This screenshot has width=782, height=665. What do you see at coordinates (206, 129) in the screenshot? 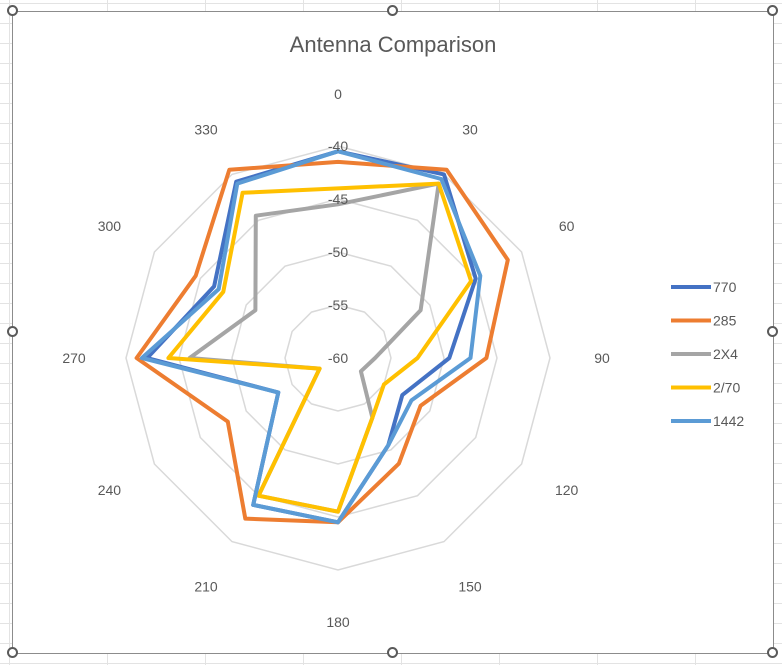
I see `category-label: 330` at bounding box center [206, 129].